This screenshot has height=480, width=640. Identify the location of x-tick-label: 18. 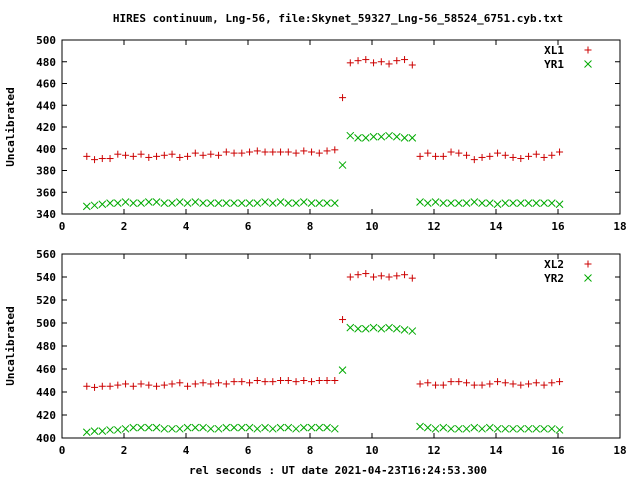
(619, 450).